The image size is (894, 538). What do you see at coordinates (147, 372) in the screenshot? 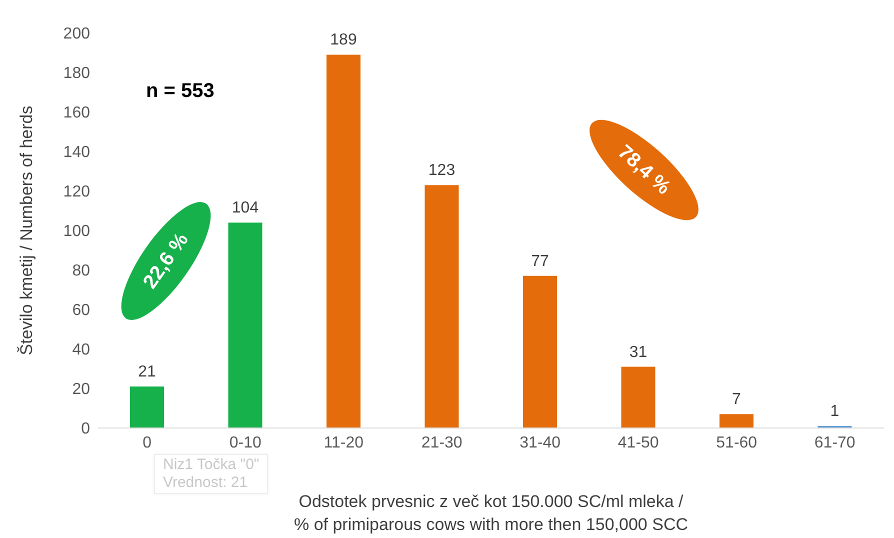
I see `data-label: 21` at bounding box center [147, 372].